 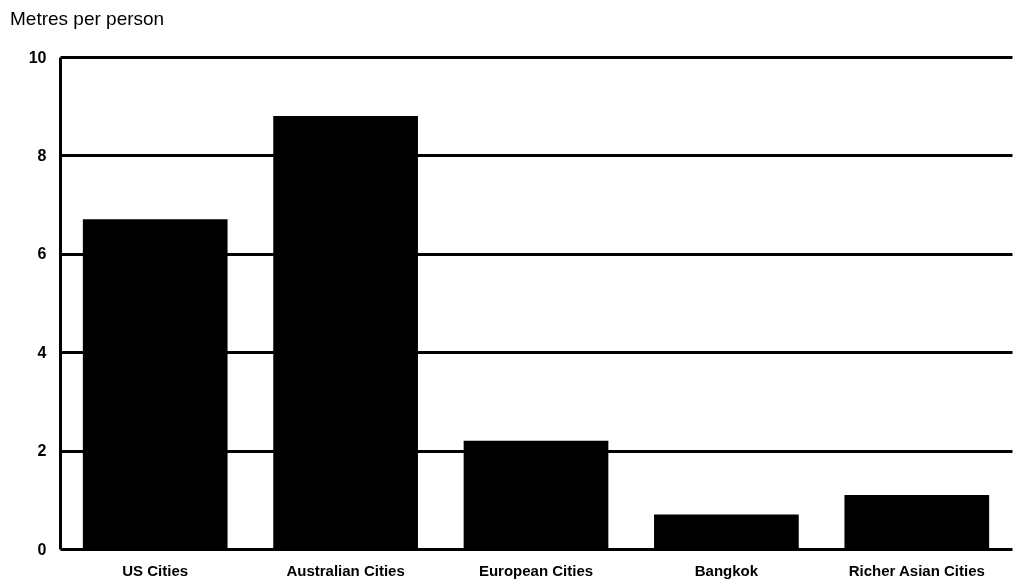 I want to click on chart-title: Metres per person, so click(x=87, y=18).